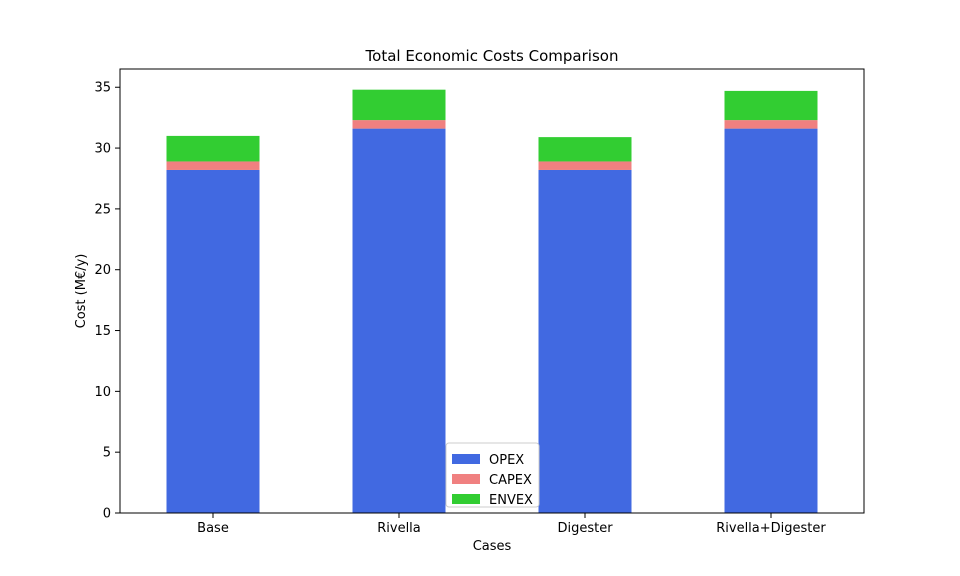 The height and width of the screenshot is (576, 960). Describe the element at coordinates (81, 291) in the screenshot. I see `y-axis-title: Cost (M€/y)` at that location.